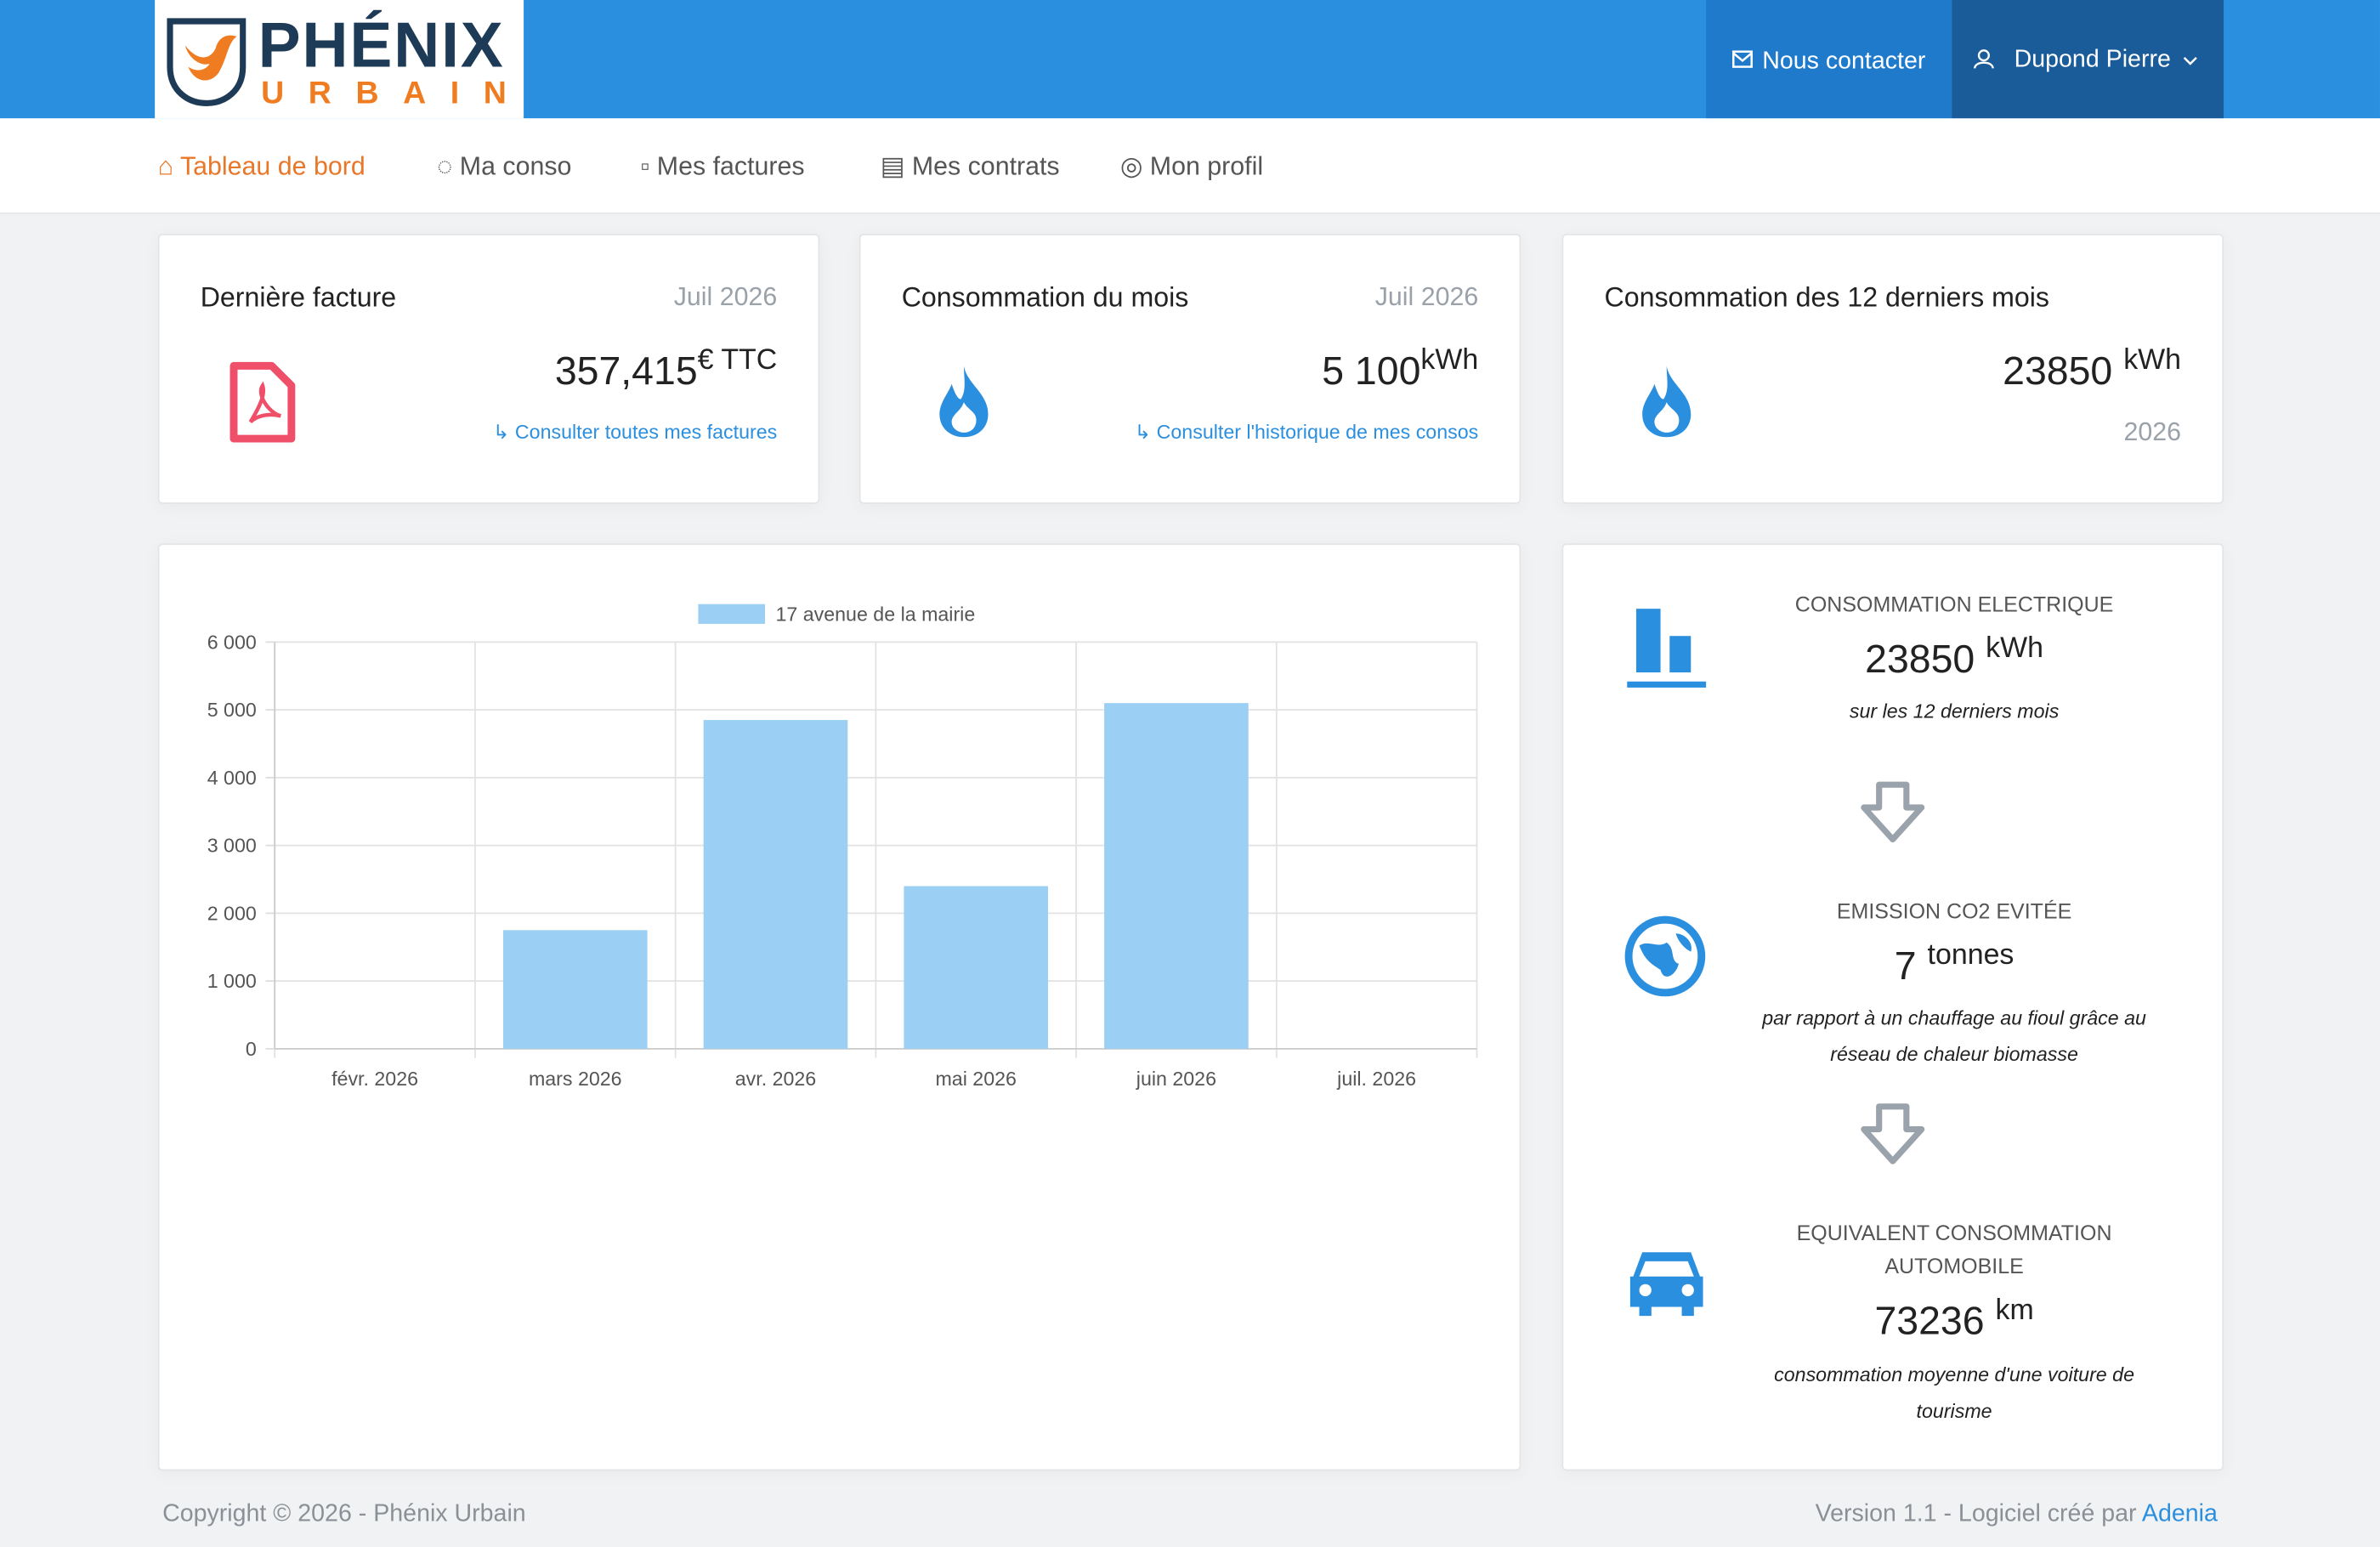 Image resolution: width=2380 pixels, height=1547 pixels. What do you see at coordinates (232, 710) in the screenshot?
I see `y-tick-label: 5 000` at bounding box center [232, 710].